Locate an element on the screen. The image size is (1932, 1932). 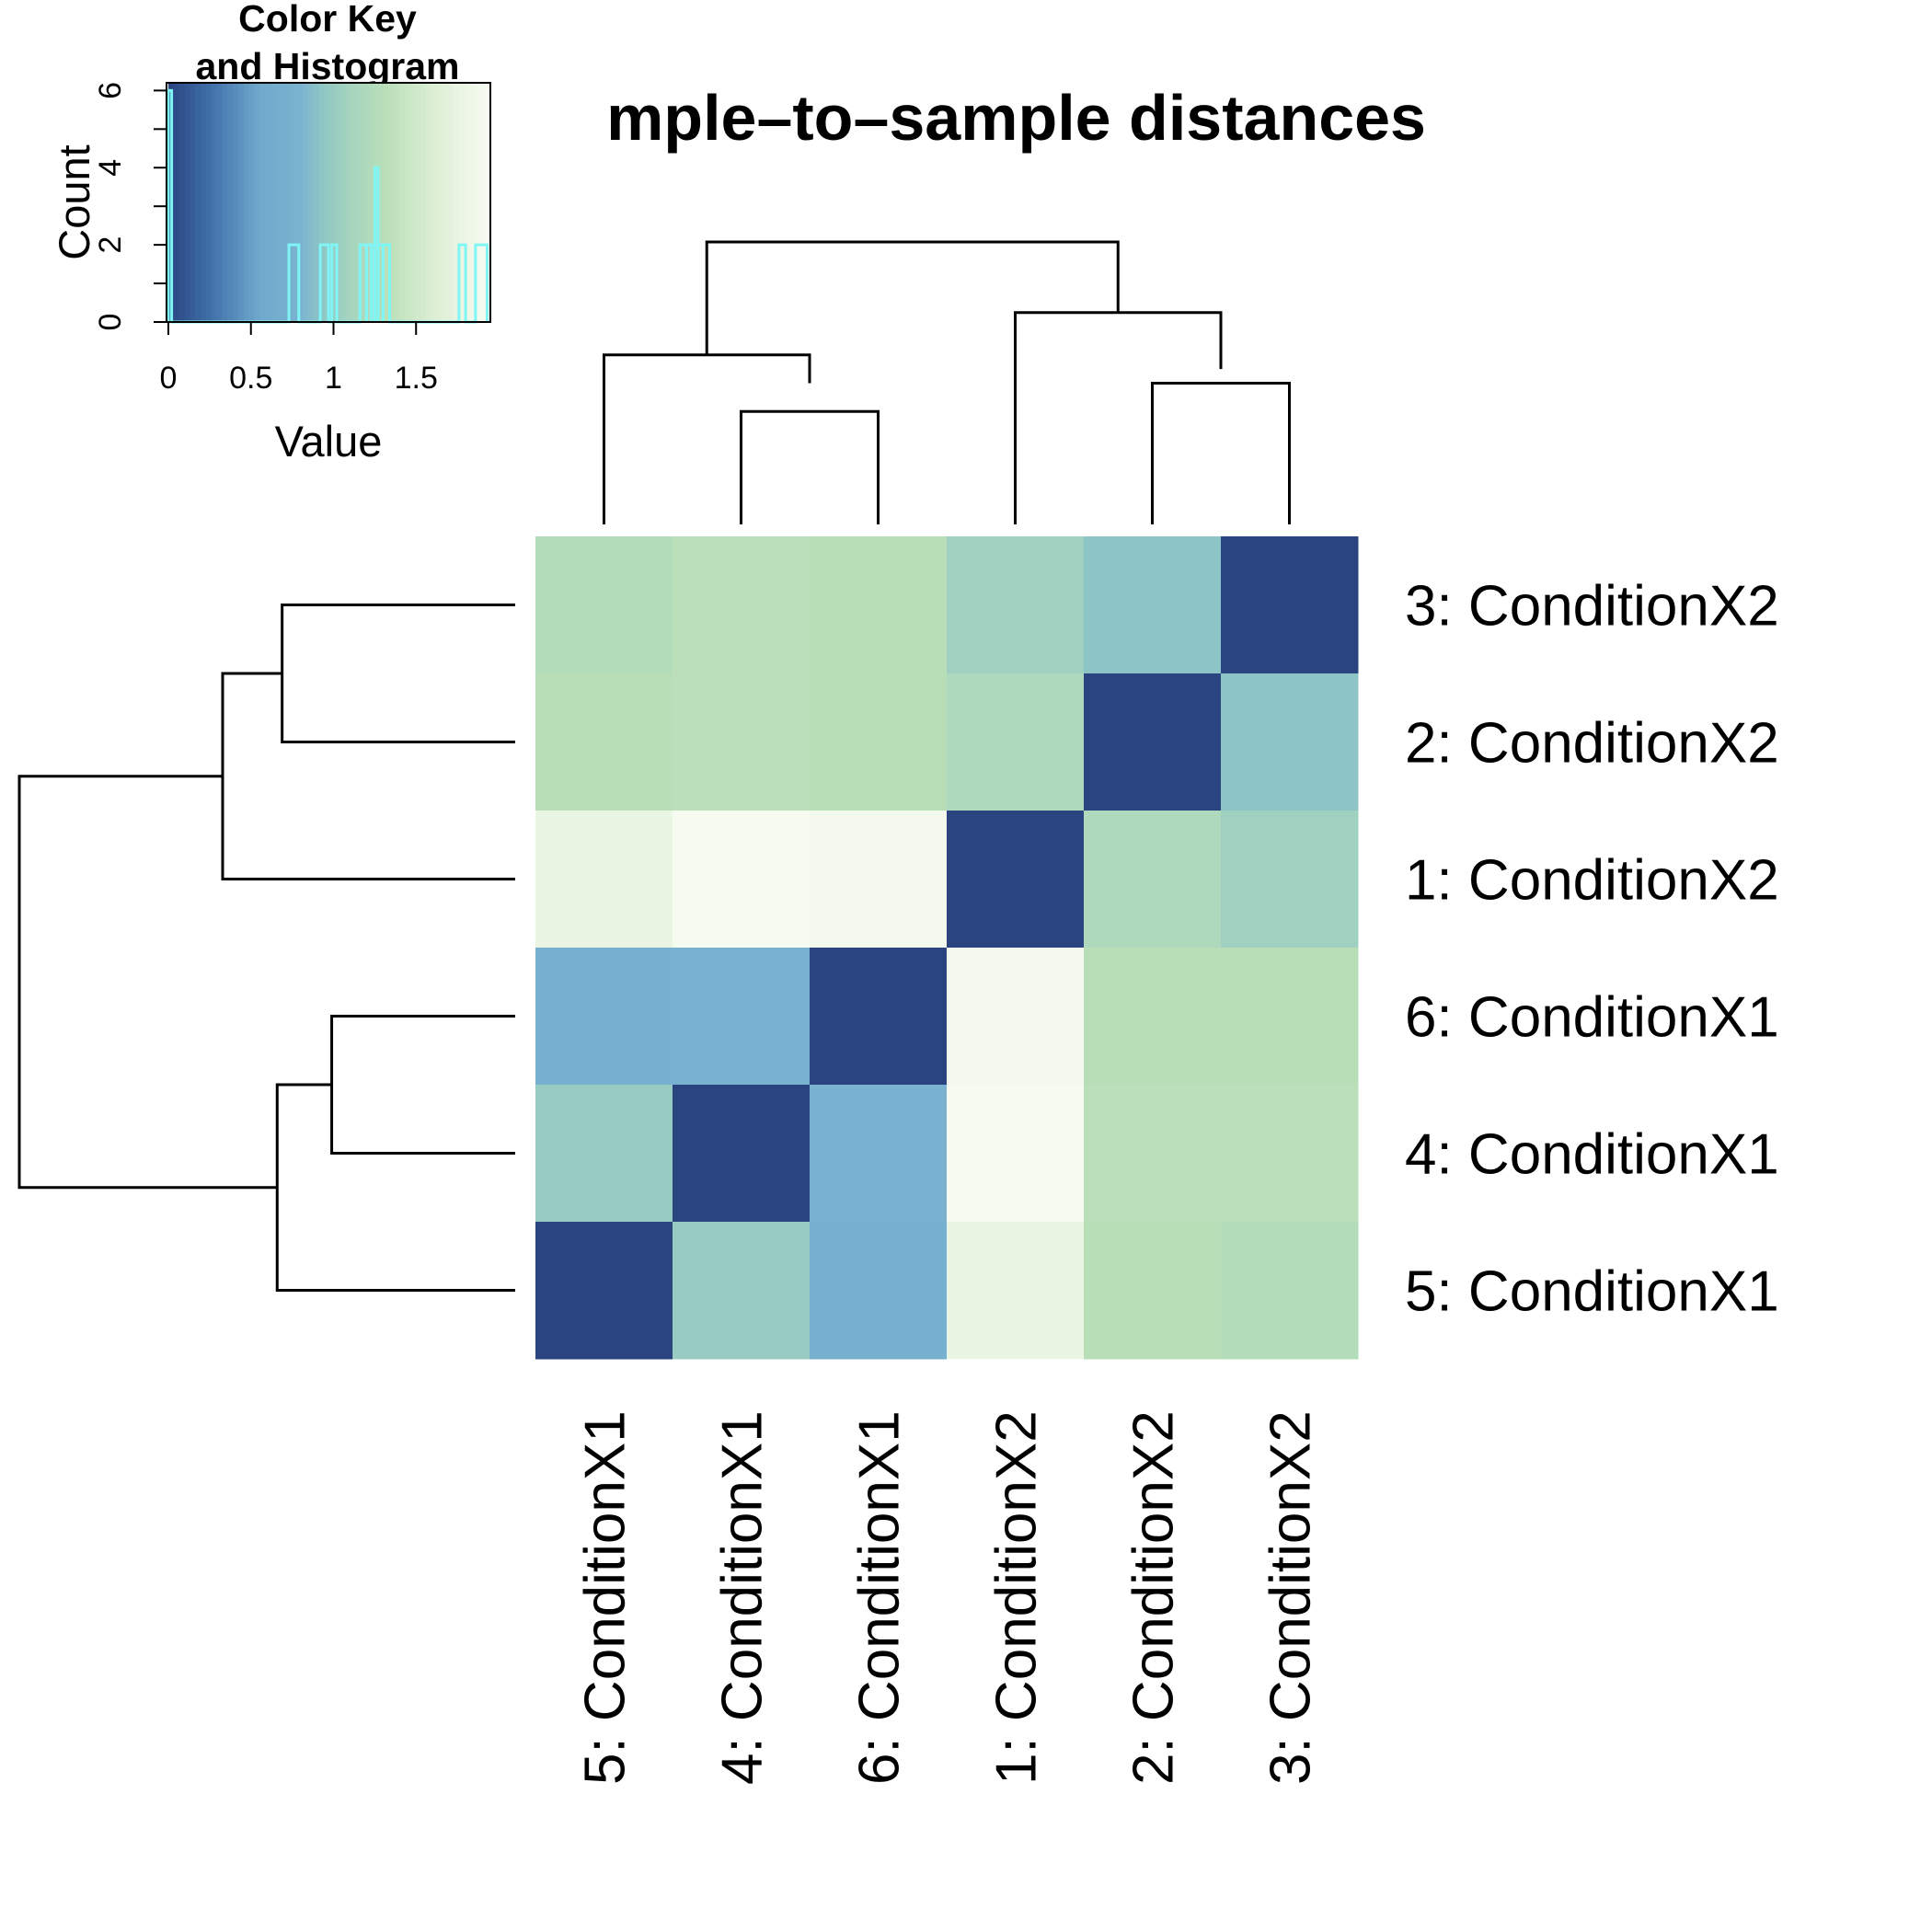
row-label: 2: ConditionX2 is located at coordinates (1592, 744).